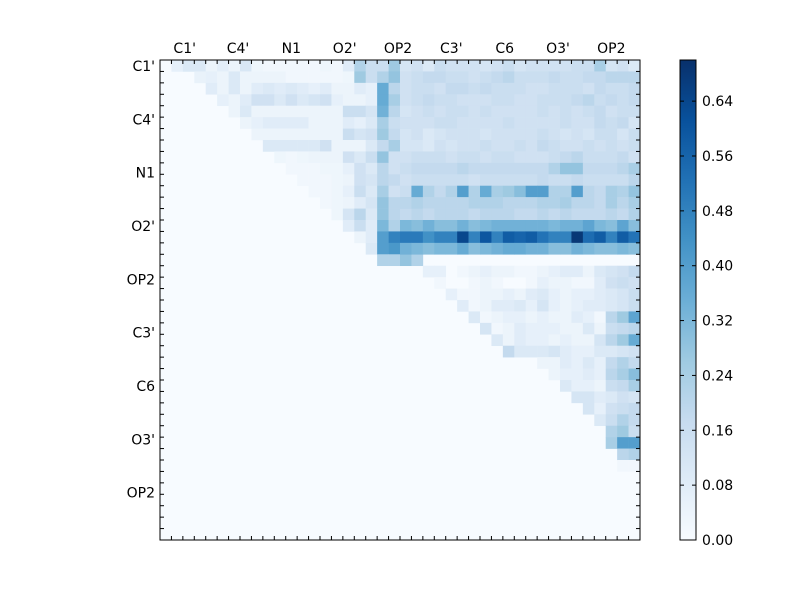 This screenshot has width=800, height=600. I want to click on colorbar-tick-label: 0.24, so click(717, 376).